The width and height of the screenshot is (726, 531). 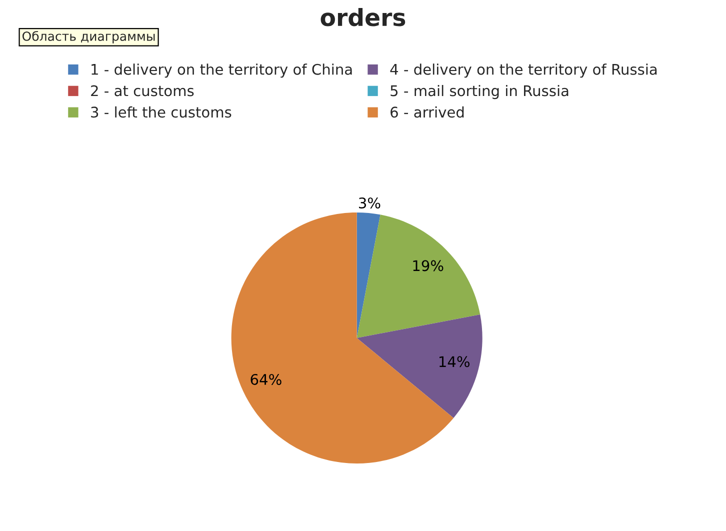 I want to click on chart-title: orders, so click(x=363, y=17).